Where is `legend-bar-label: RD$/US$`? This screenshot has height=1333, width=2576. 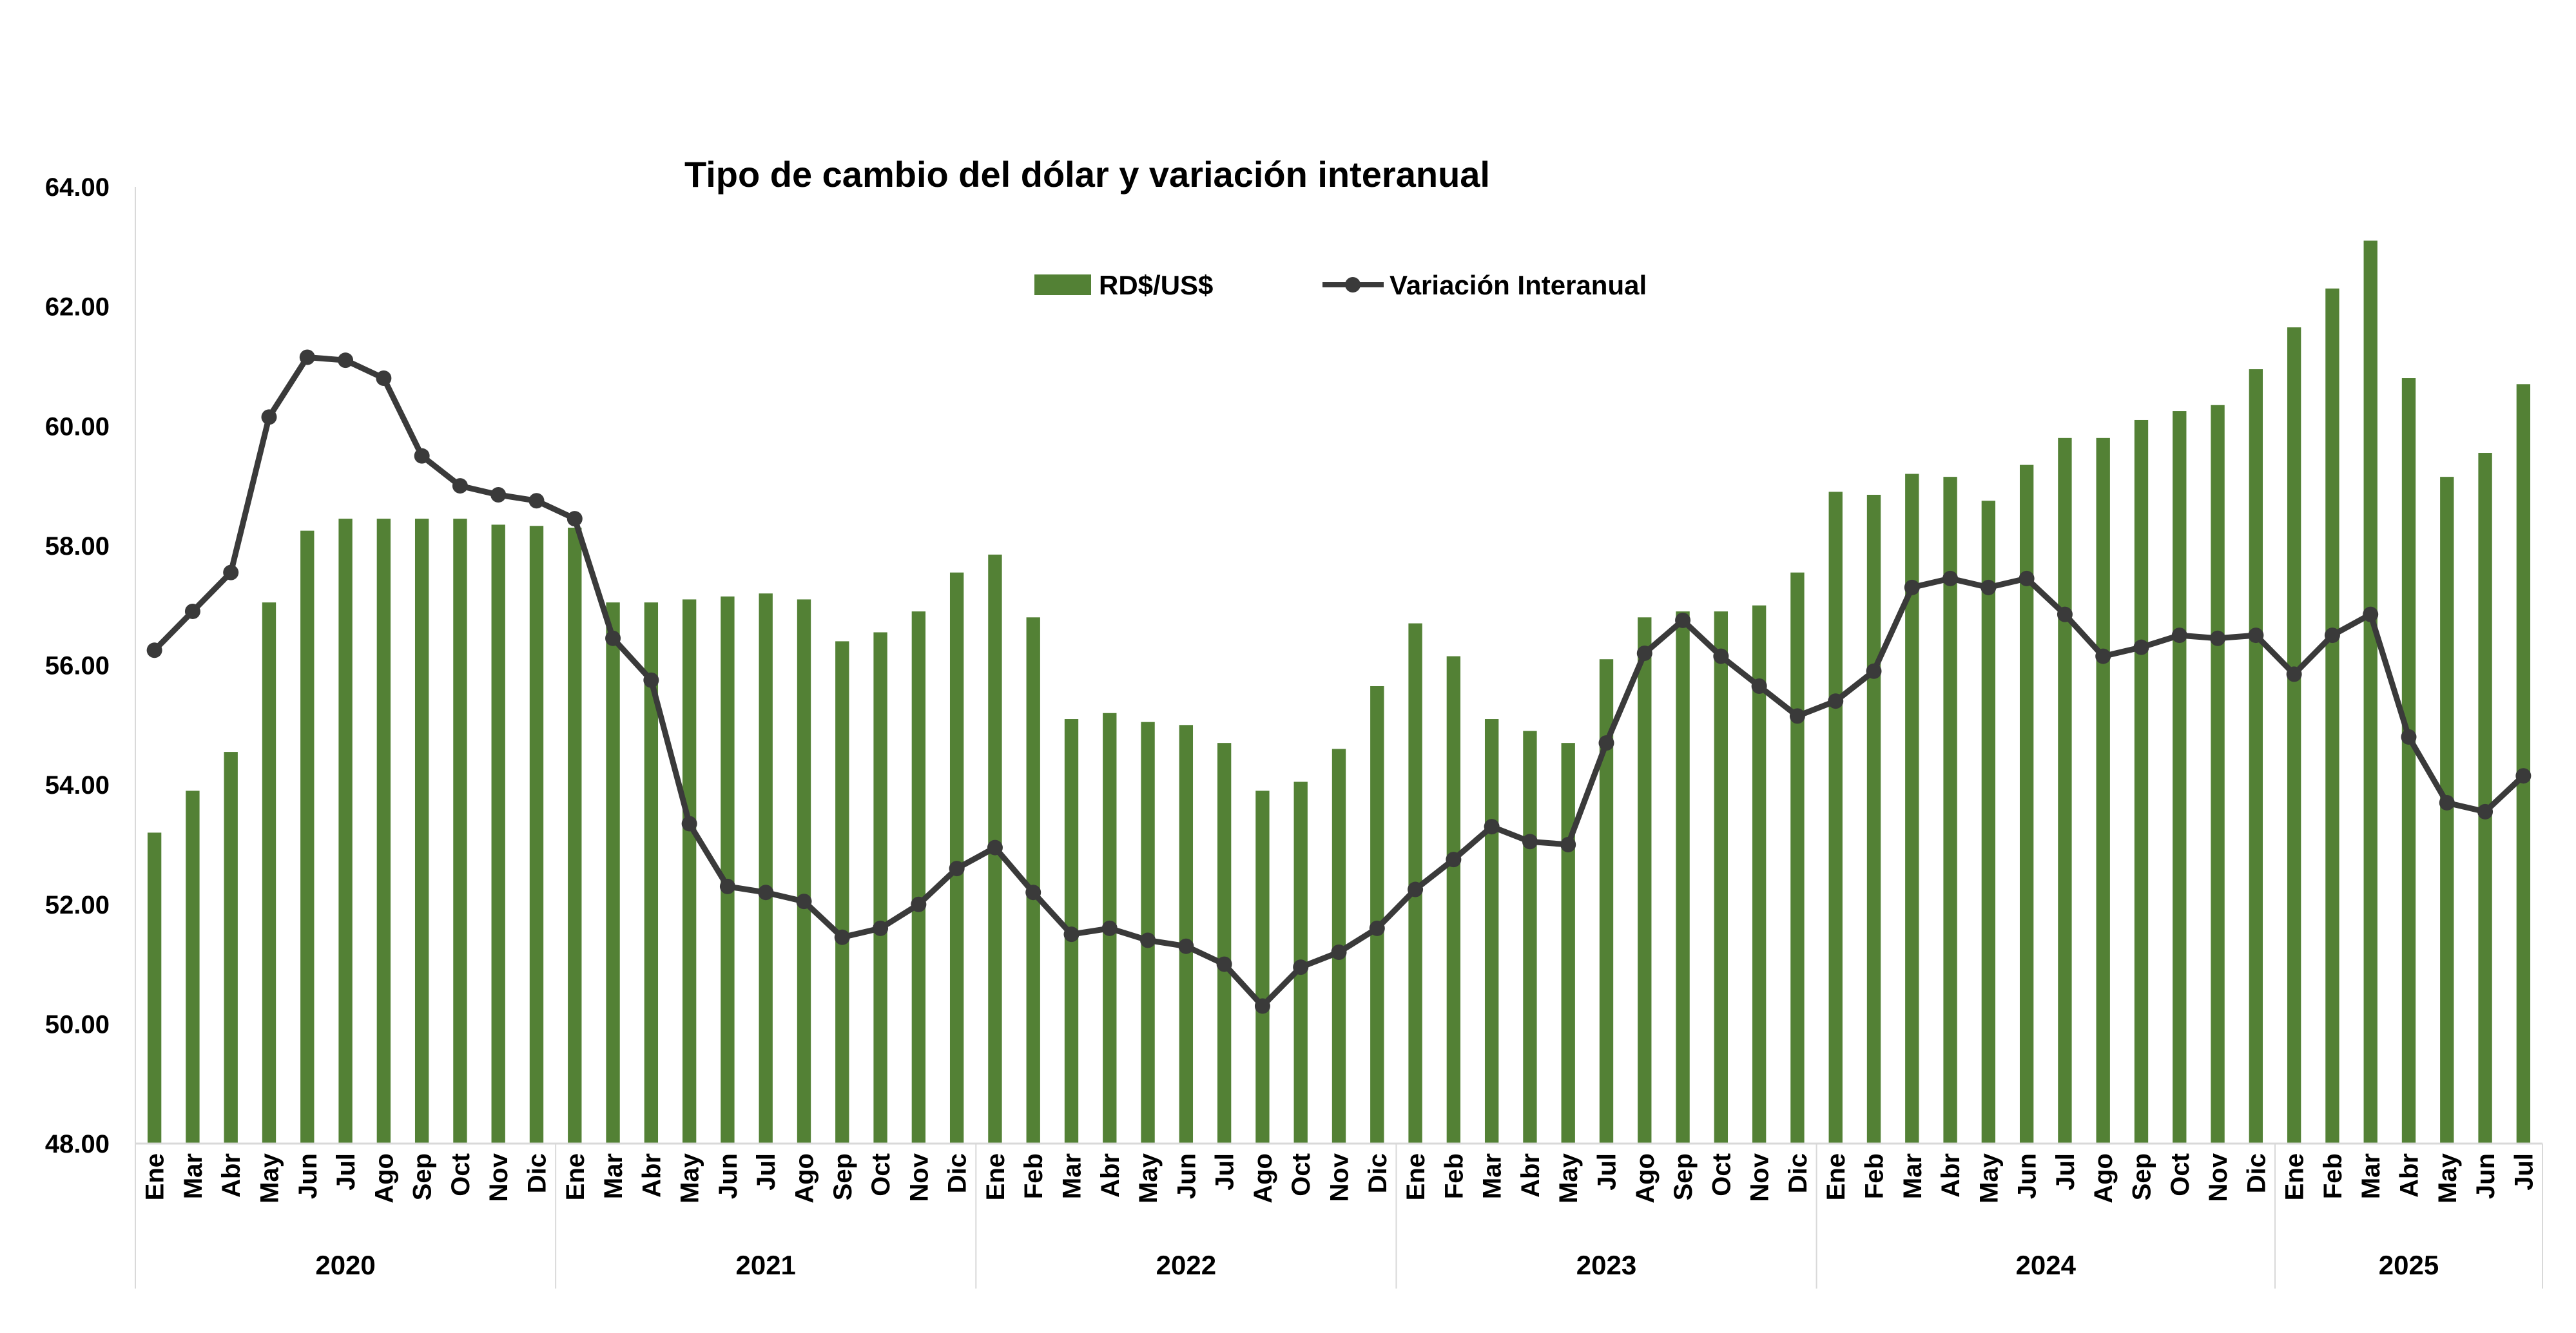
legend-bar-label: RD$/US$ is located at coordinates (1156, 285).